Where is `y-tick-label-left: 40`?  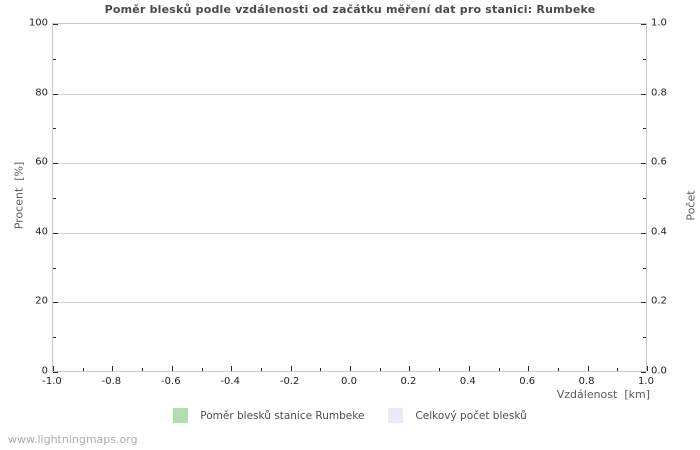 y-tick-label-left: 40 is located at coordinates (41, 232).